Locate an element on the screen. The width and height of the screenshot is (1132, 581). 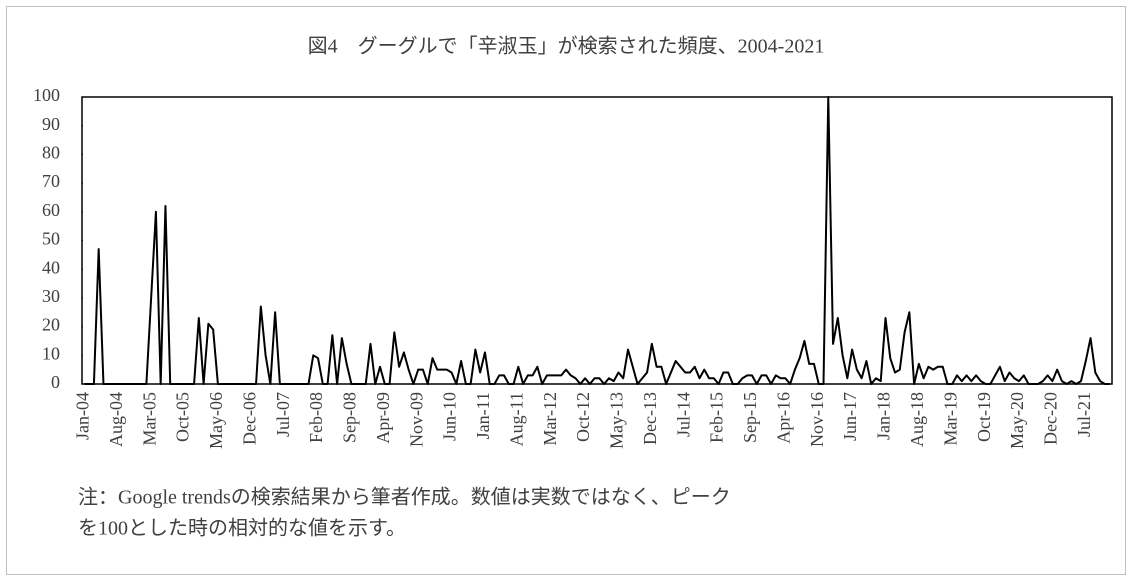
y-tick-label: 50 is located at coordinates (51, 239).